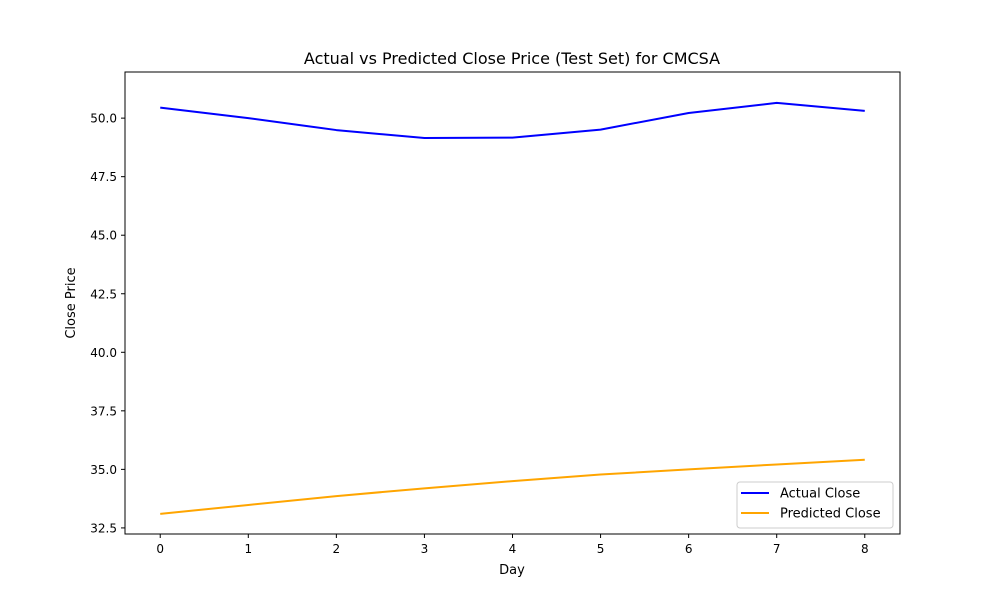  I want to click on y-tick-label: 32.5, so click(103, 528).